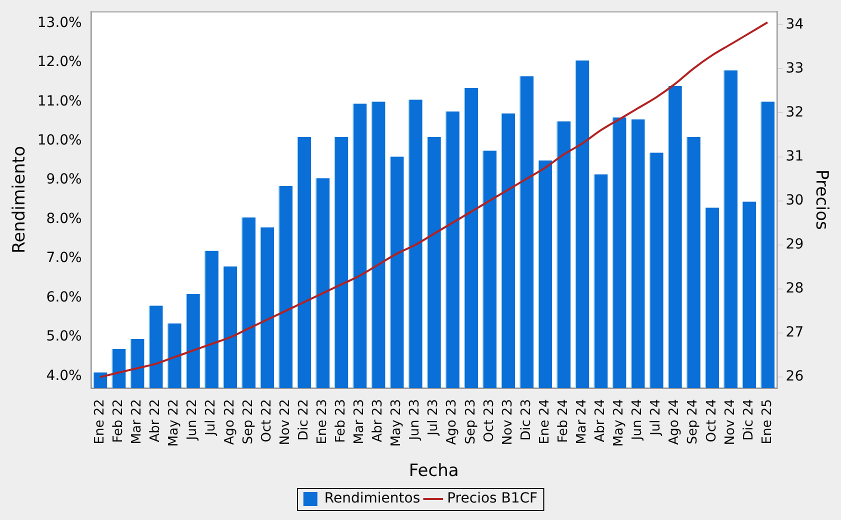 The width and height of the screenshot is (841, 520). What do you see at coordinates (59, 22) in the screenshot?
I see `y-tick-label: 13.0%` at bounding box center [59, 22].